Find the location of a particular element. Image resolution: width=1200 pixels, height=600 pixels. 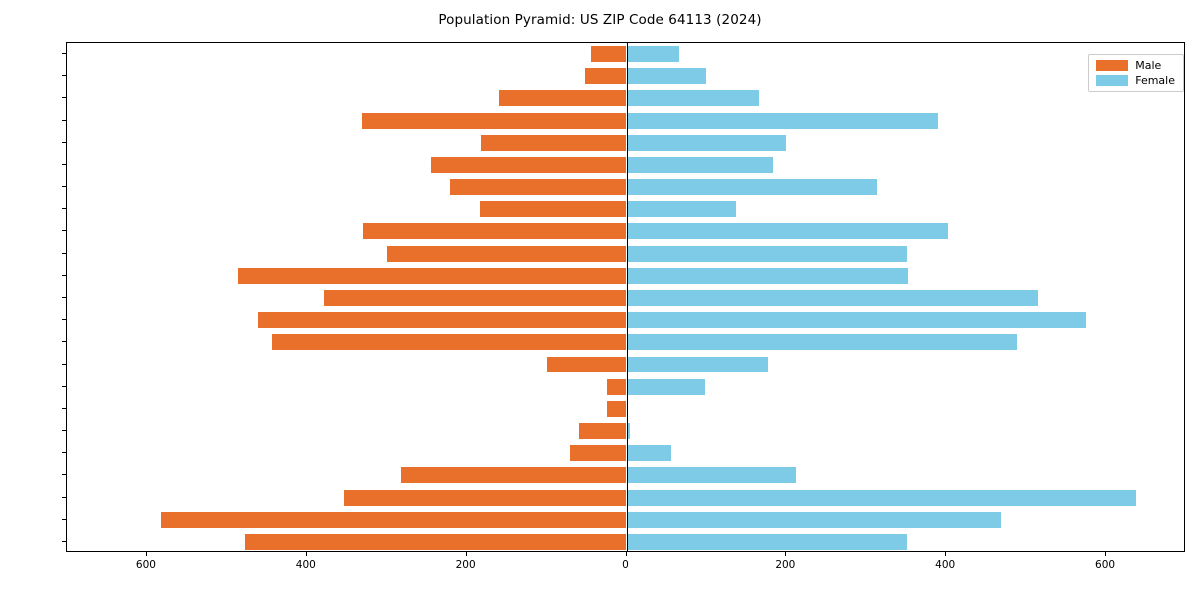

legend-swatch is located at coordinates (1112, 65).